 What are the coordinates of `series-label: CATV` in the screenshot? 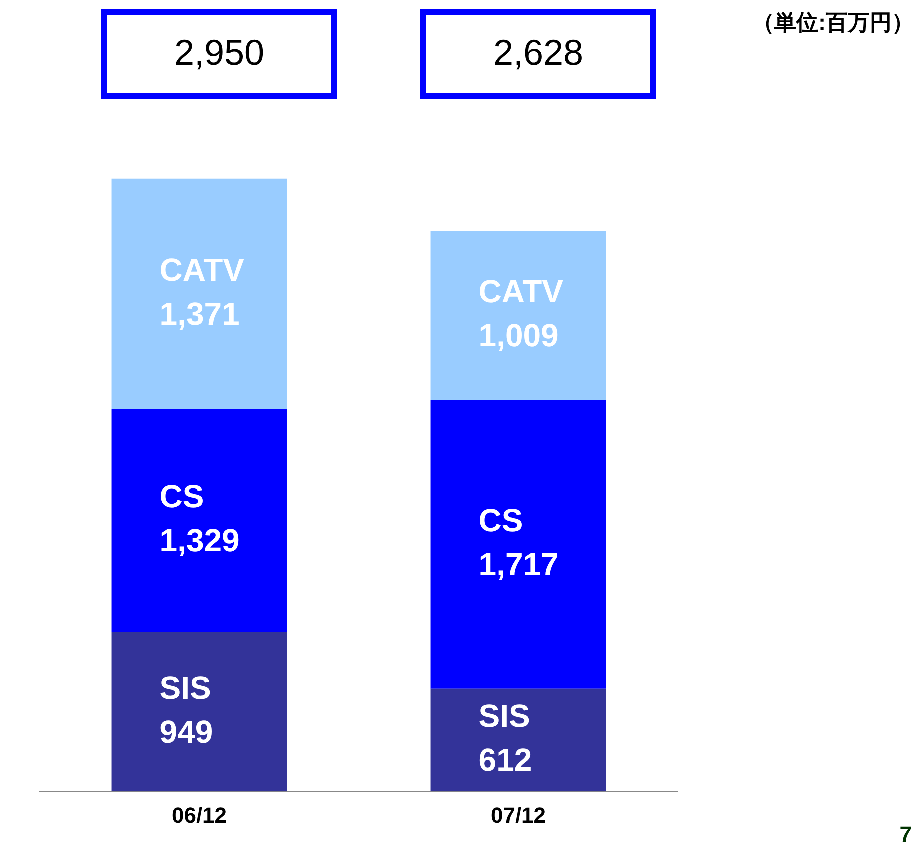 It's located at (521, 292).